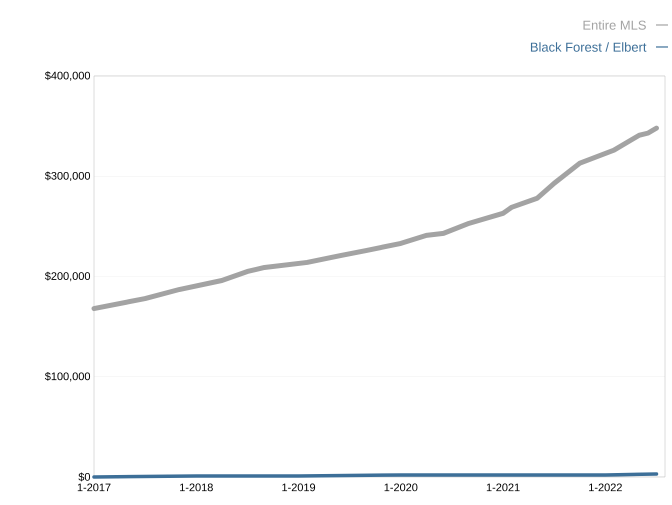 This screenshot has width=672, height=505. I want to click on y-tick-label: $200,000, so click(67, 277).